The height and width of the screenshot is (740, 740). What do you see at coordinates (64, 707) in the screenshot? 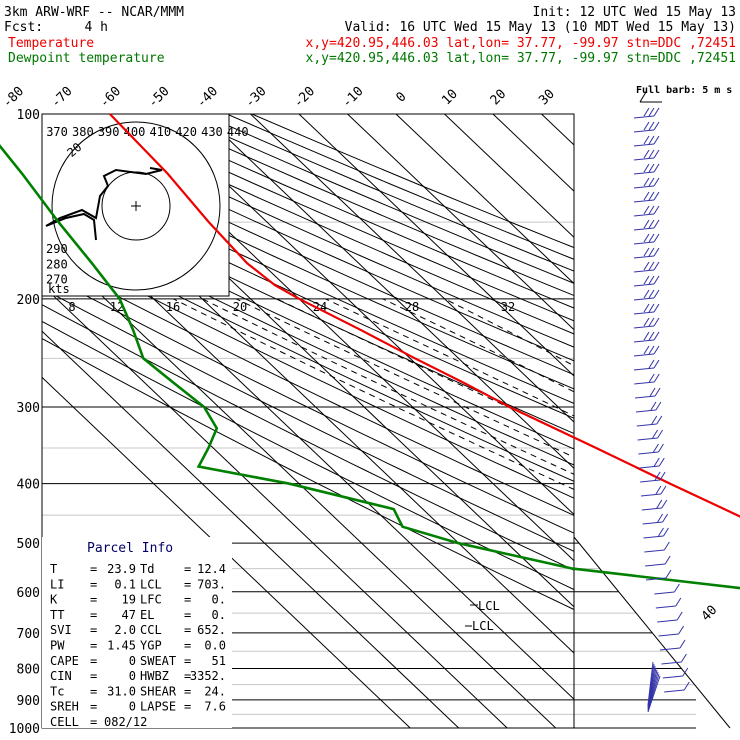
I see `parcel-key: SREH` at bounding box center [64, 707].